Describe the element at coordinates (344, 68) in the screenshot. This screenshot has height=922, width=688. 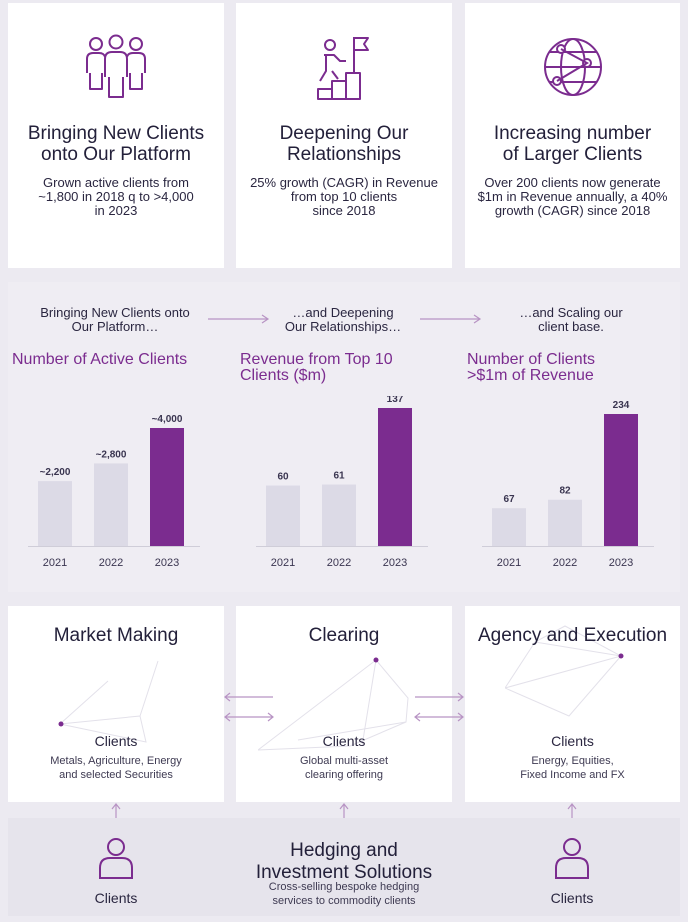
I see `person-climbing-to-flag-icon` at that location.